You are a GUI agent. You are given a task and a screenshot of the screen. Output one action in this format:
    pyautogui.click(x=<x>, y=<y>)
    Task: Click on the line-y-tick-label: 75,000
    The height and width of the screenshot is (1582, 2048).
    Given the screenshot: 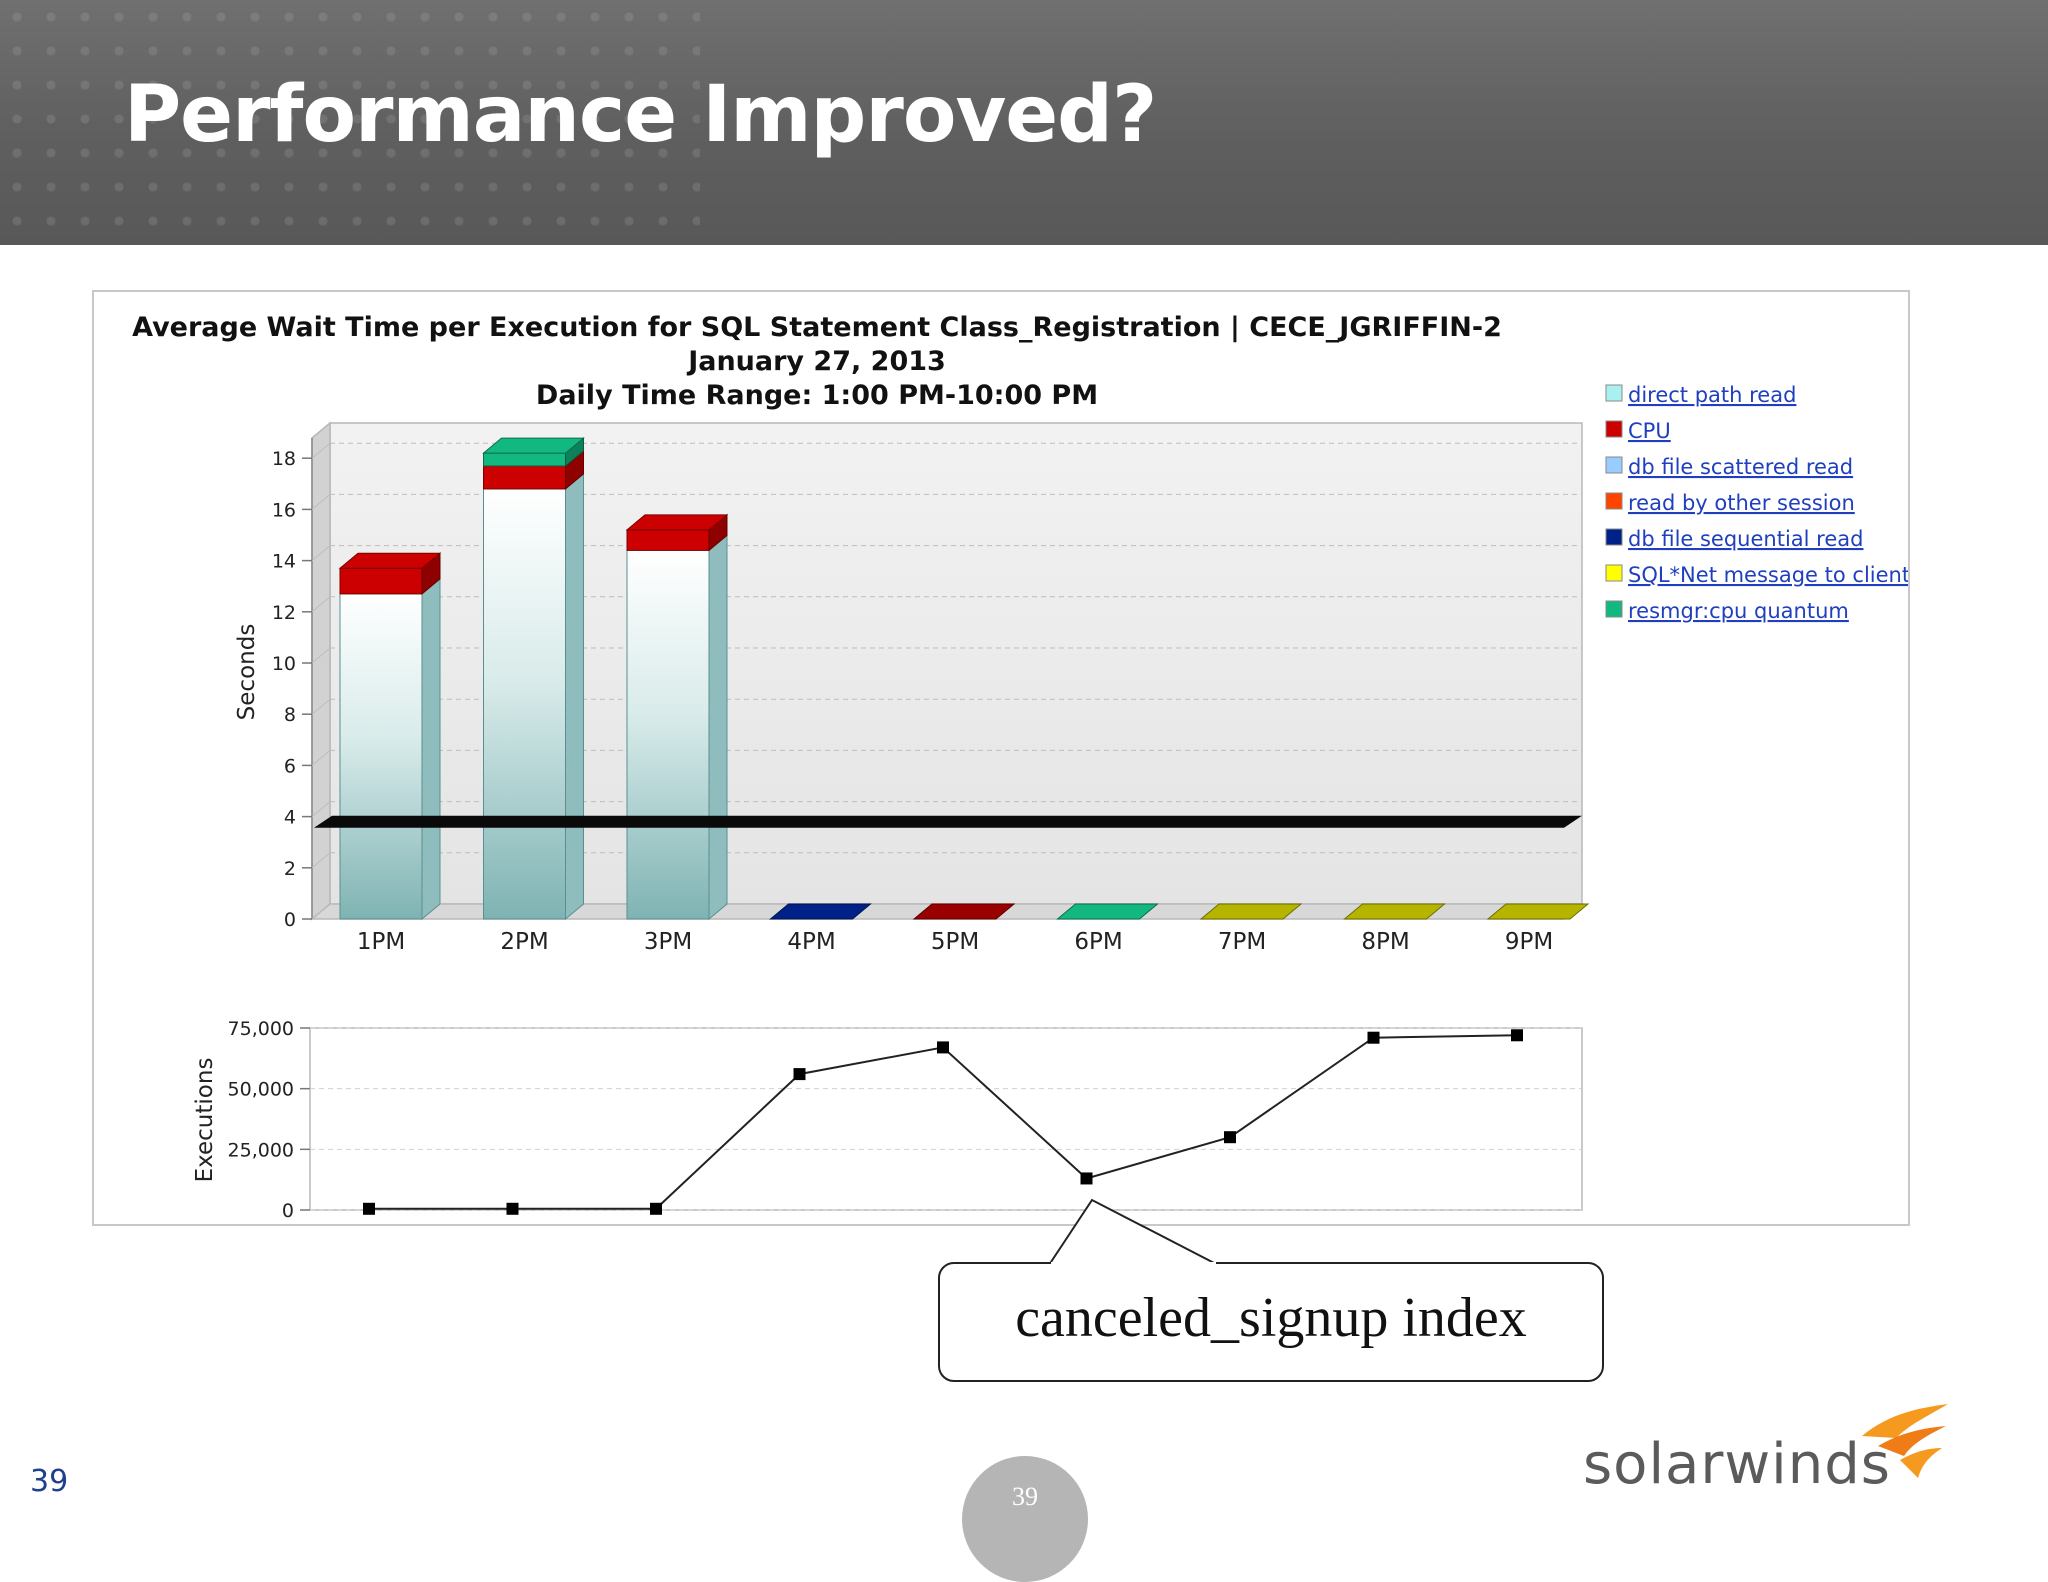 What is the action you would take?
    pyautogui.click(x=261, y=1029)
    